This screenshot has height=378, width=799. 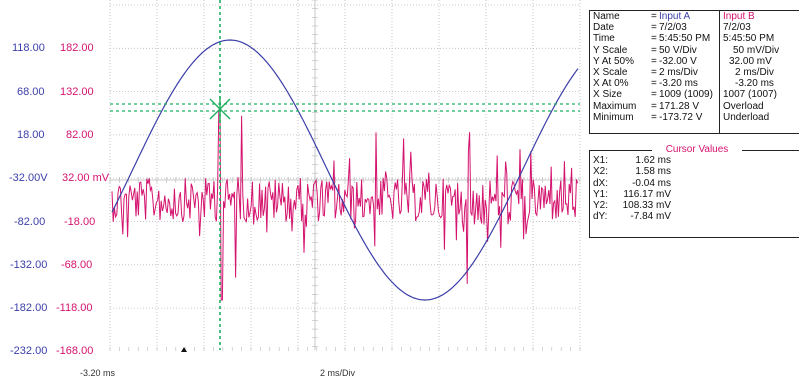 What do you see at coordinates (77, 48) in the screenshot?
I see `axis-b-label: 182.00` at bounding box center [77, 48].